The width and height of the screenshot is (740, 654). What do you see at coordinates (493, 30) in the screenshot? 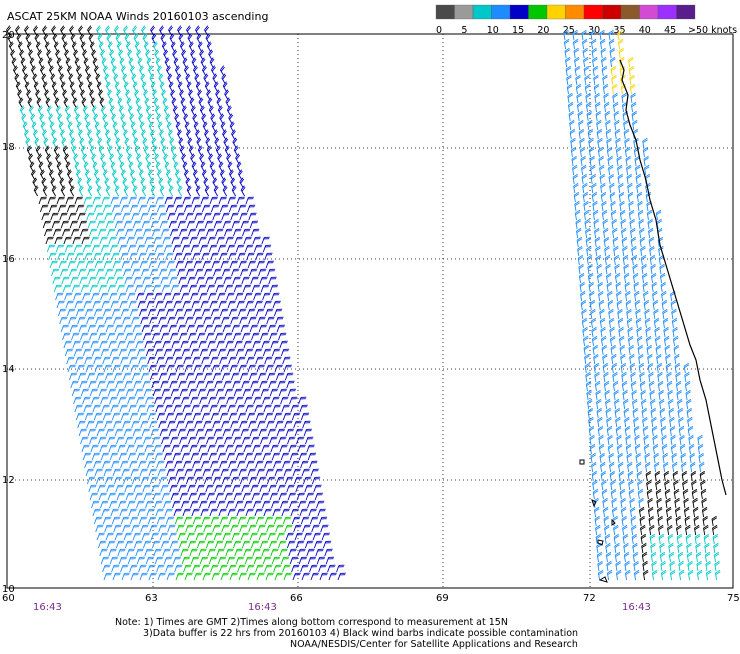
I see `legend-label: 10` at bounding box center [493, 30].